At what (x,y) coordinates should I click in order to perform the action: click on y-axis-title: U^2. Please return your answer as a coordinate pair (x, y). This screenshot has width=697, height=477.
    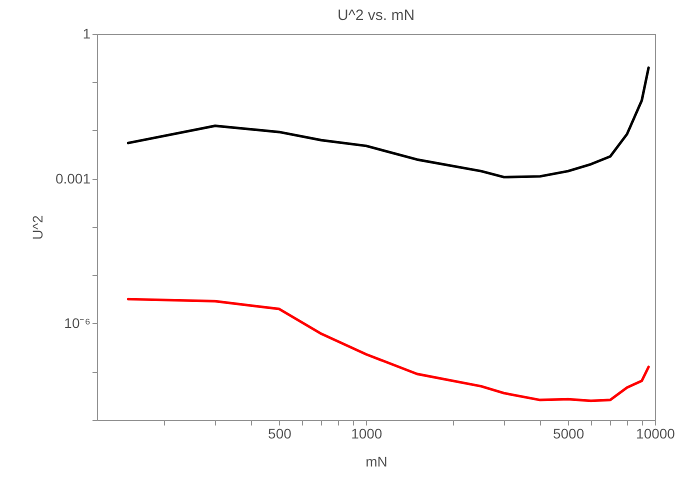
    Looking at the image, I should click on (37, 227).